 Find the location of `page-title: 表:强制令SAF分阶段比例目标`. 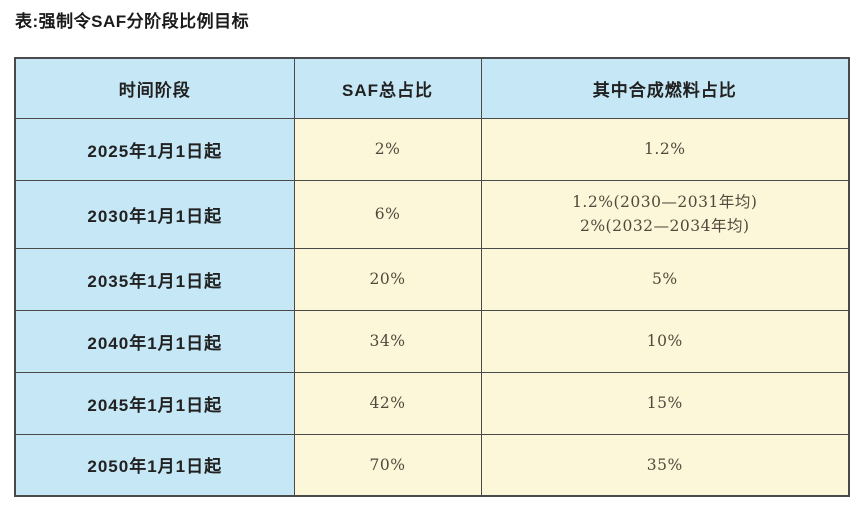

page-title: 表:强制令SAF分阶段比例目标 is located at coordinates (132, 21).